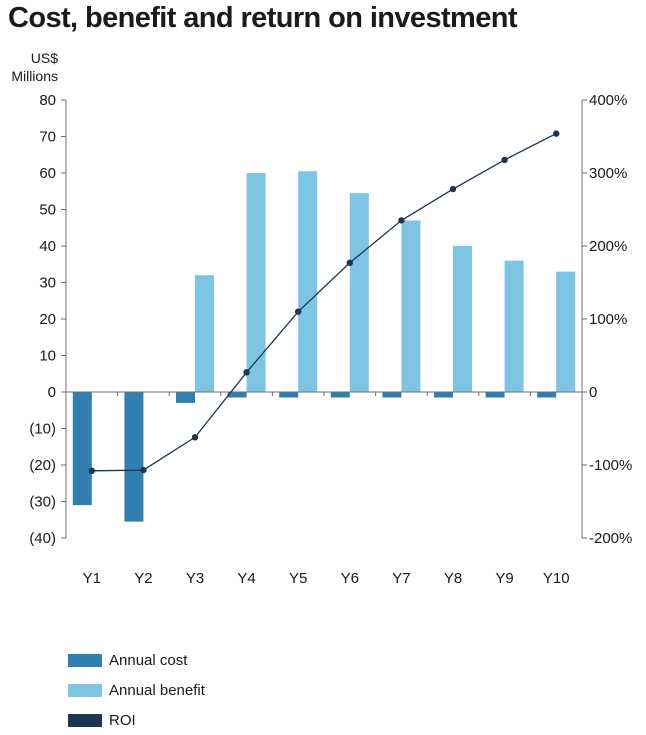 The width and height of the screenshot is (646, 735). I want to click on legend-swatch-annual-cost, so click(85, 660).